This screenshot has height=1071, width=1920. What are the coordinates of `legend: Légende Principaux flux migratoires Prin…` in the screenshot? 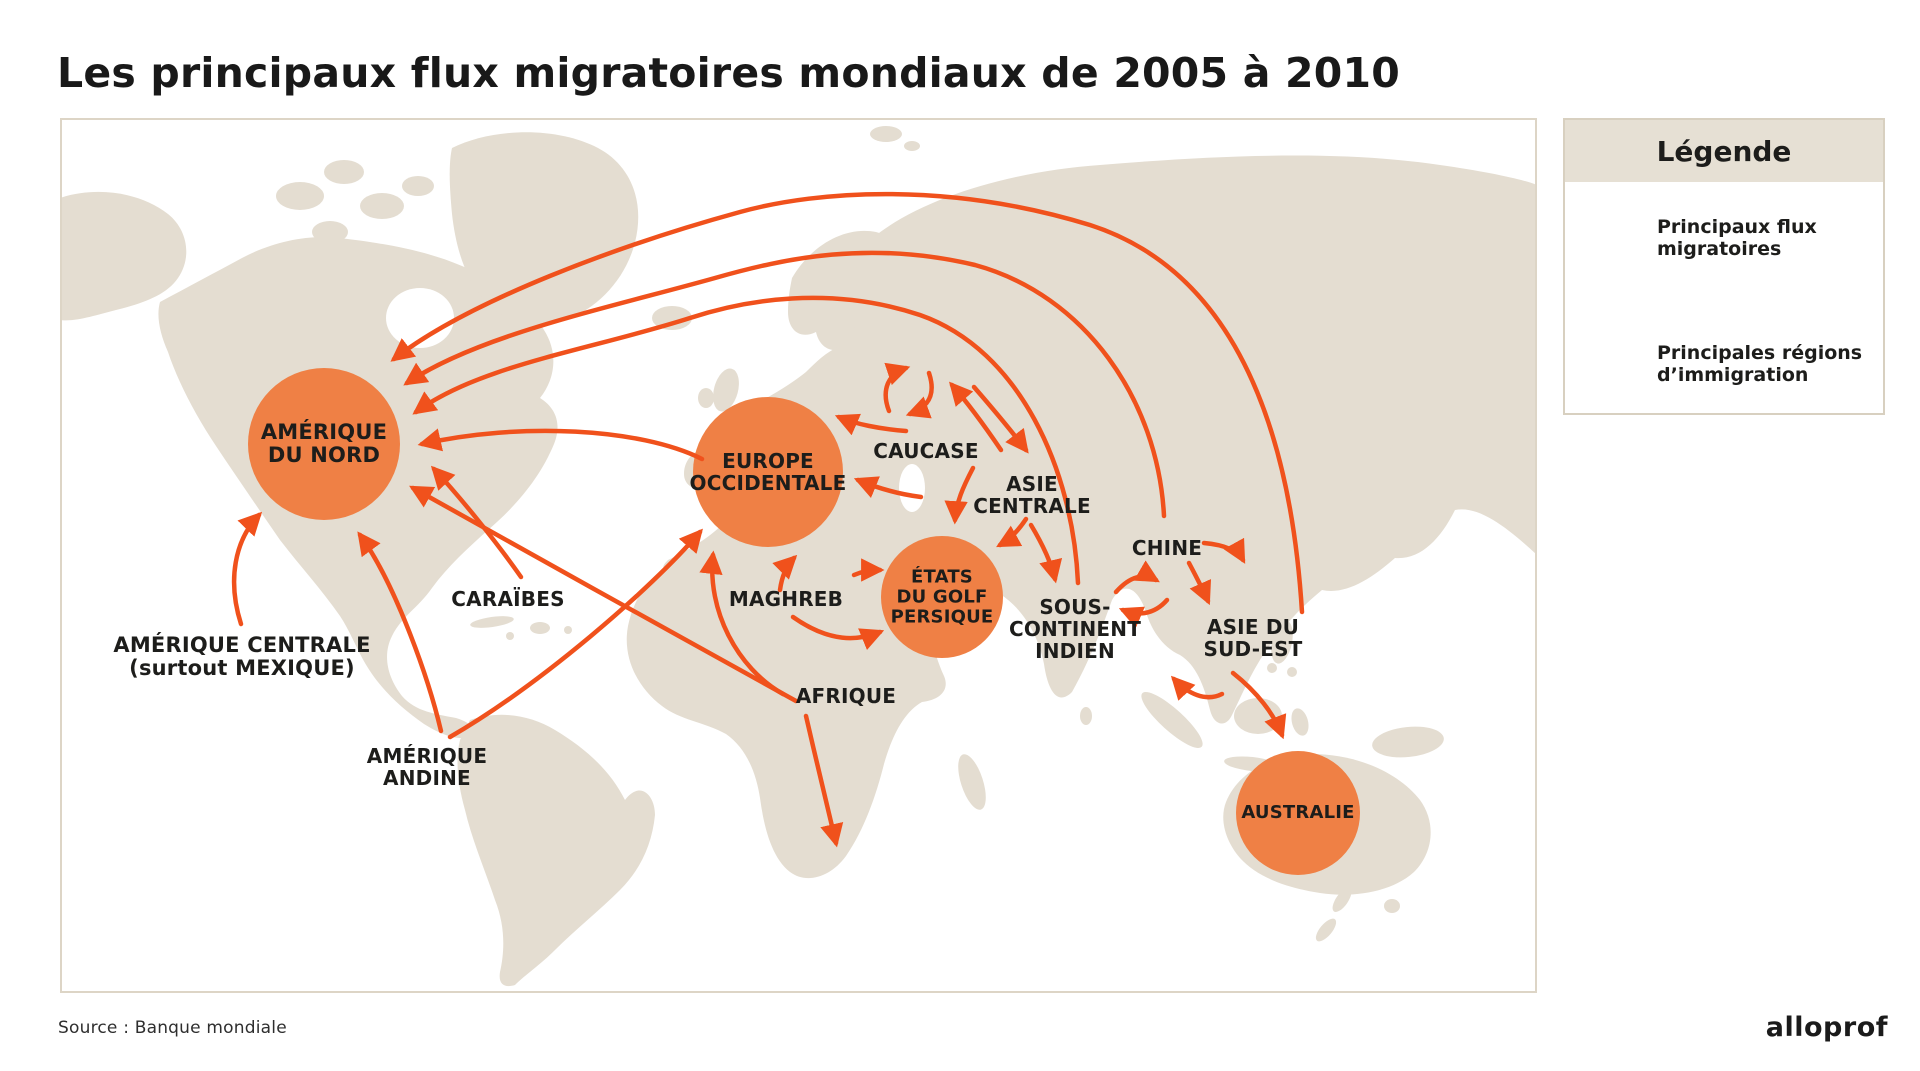 It's located at (1724, 266).